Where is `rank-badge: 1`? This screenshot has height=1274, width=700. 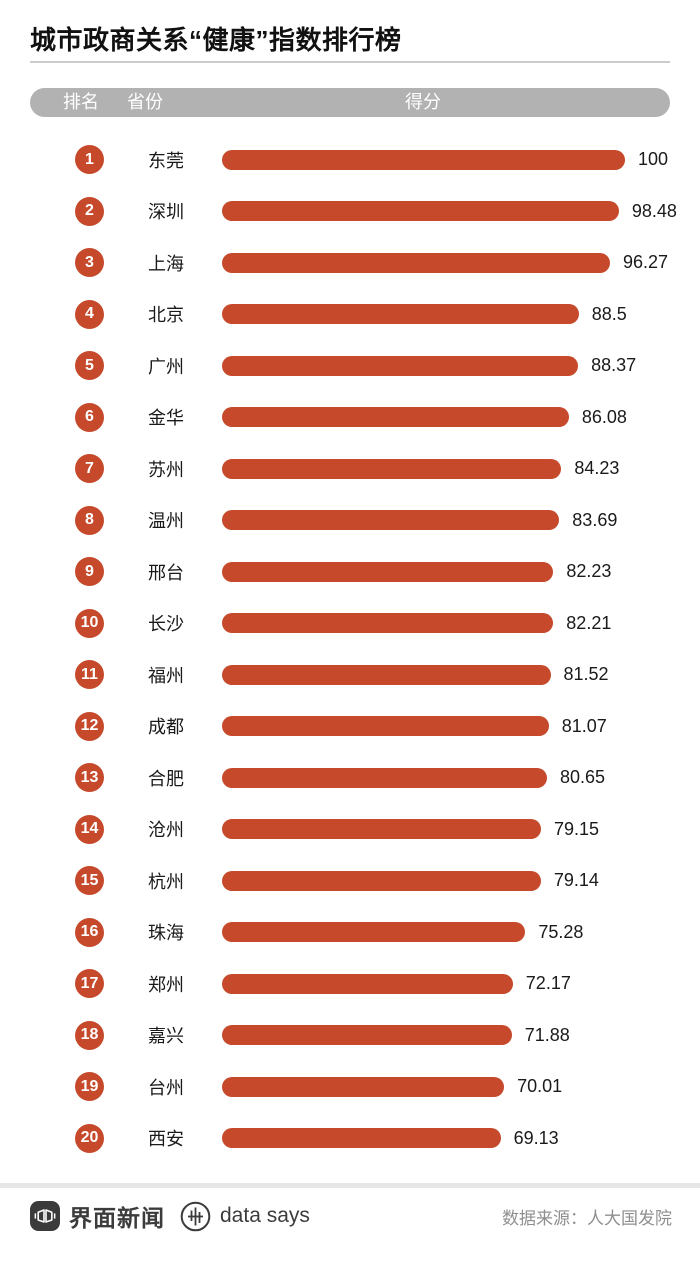
rank-badge: 1 is located at coordinates (89, 160).